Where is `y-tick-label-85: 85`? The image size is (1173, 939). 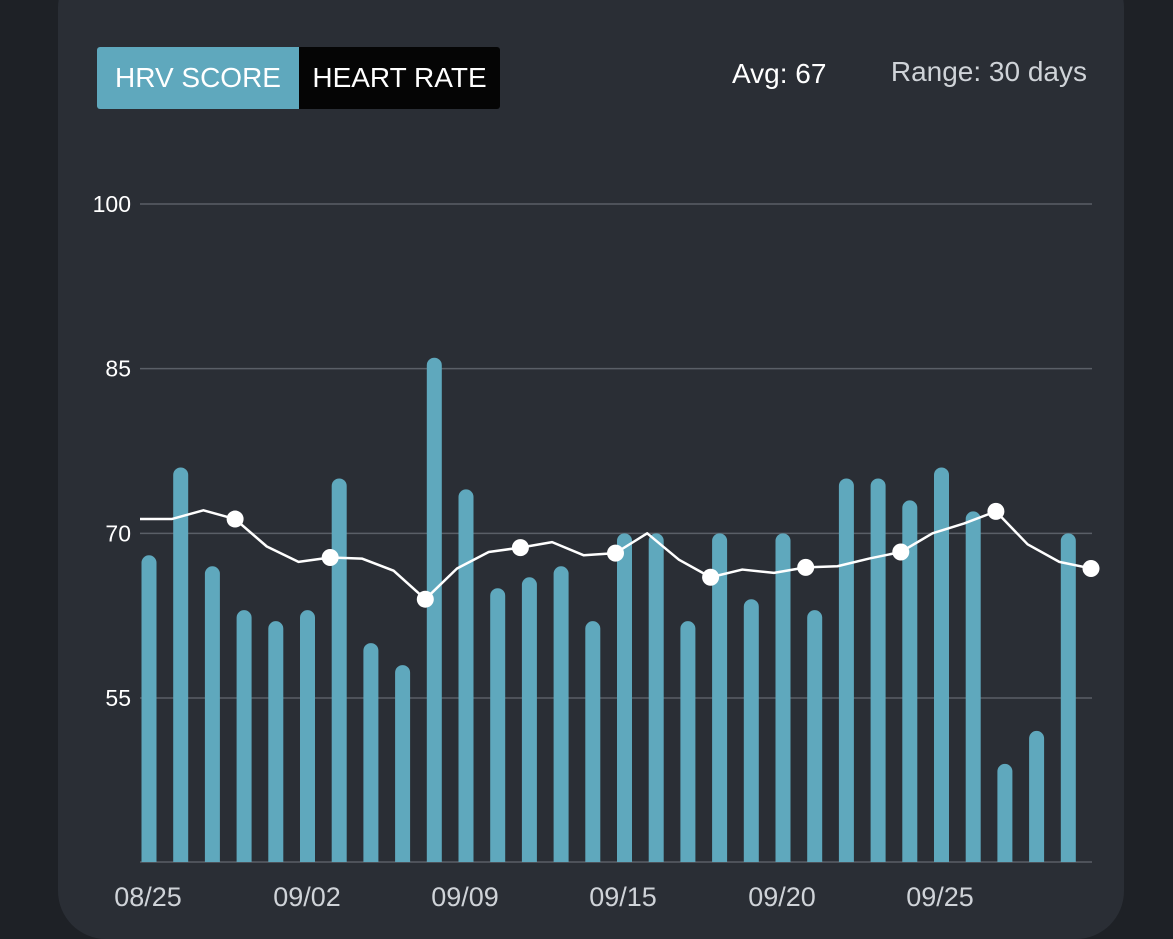 y-tick-label-85: 85 is located at coordinates (118, 369).